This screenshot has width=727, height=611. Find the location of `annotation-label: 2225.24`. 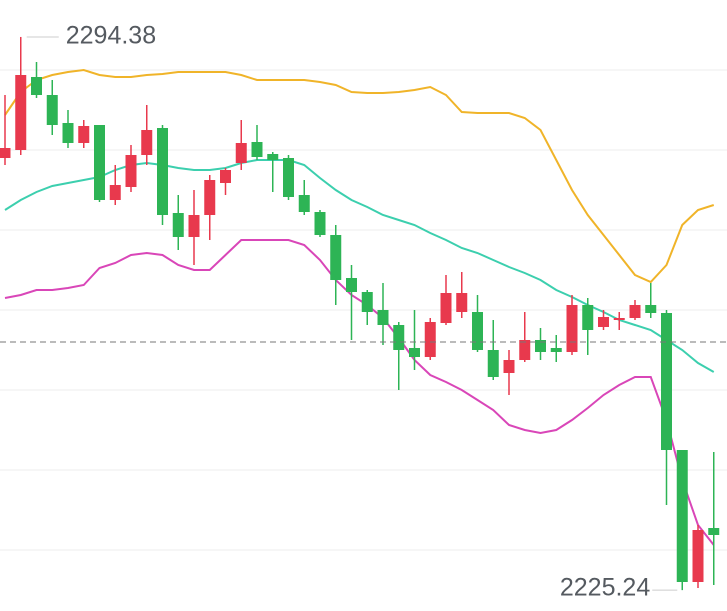

annotation-label: 2225.24 is located at coordinates (605, 588).